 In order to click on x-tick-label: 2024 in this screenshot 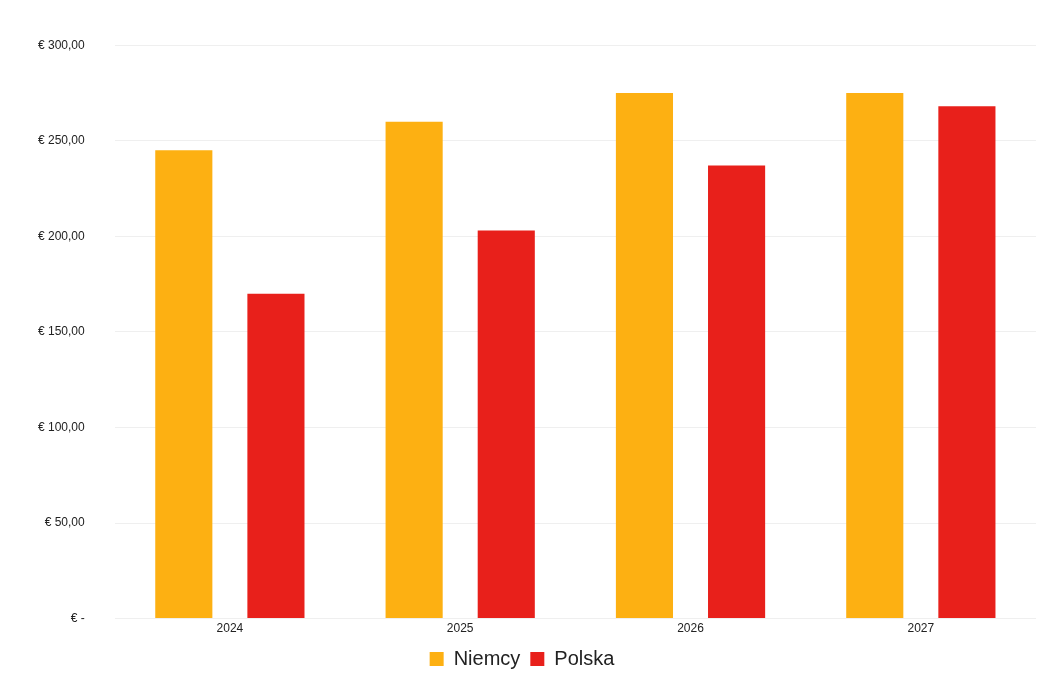, I will do `click(230, 628)`.